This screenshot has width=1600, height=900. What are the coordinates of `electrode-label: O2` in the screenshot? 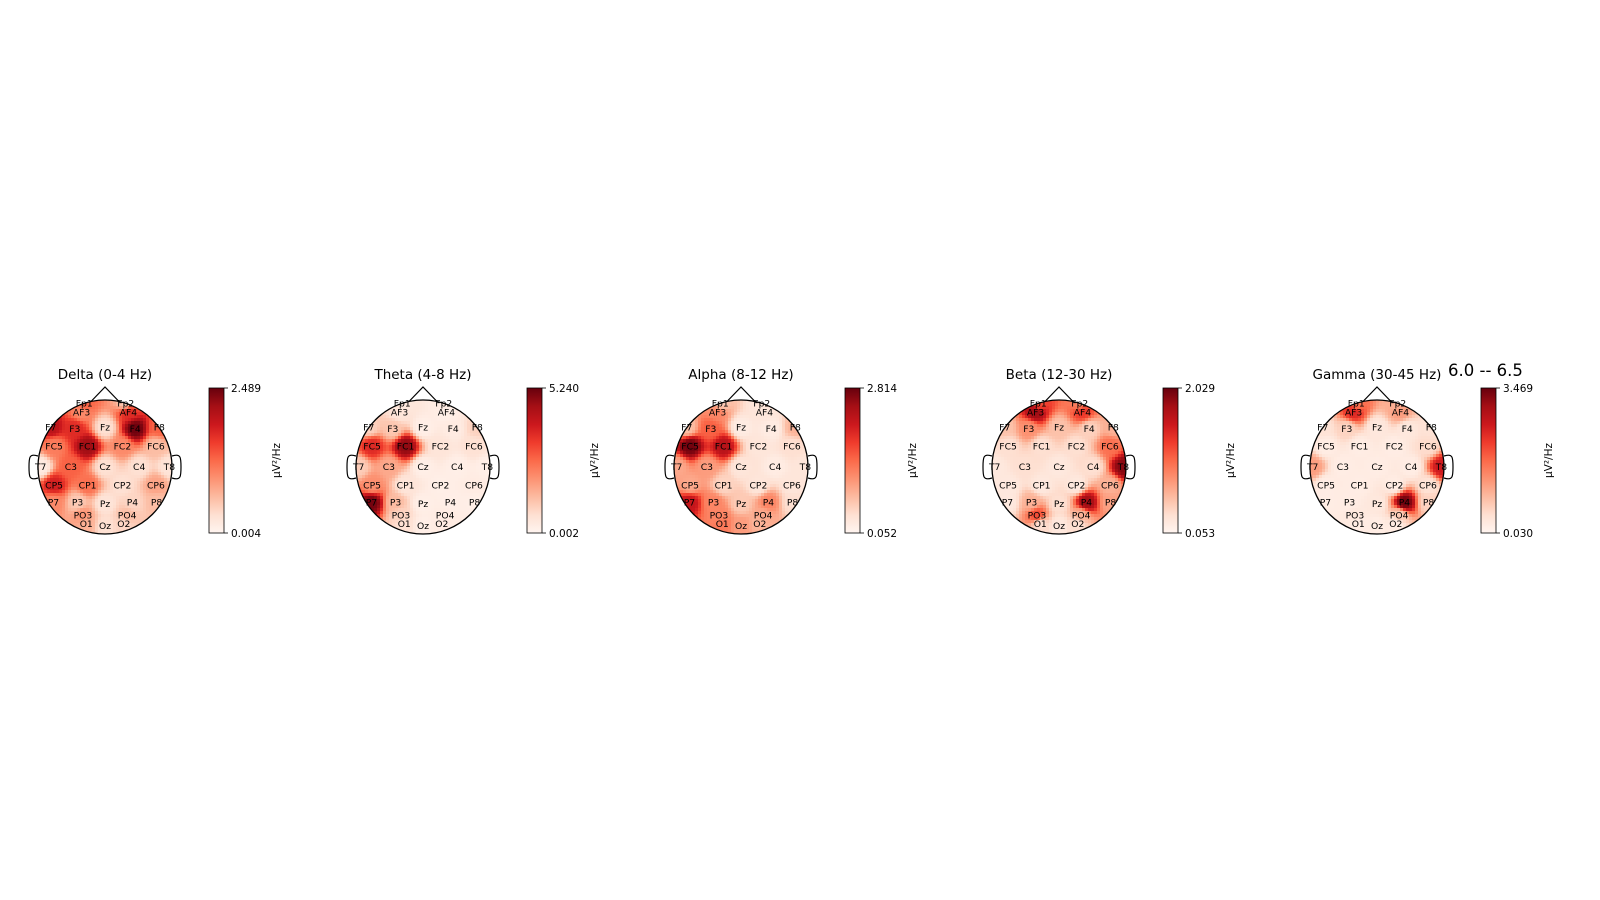 It's located at (759, 524).